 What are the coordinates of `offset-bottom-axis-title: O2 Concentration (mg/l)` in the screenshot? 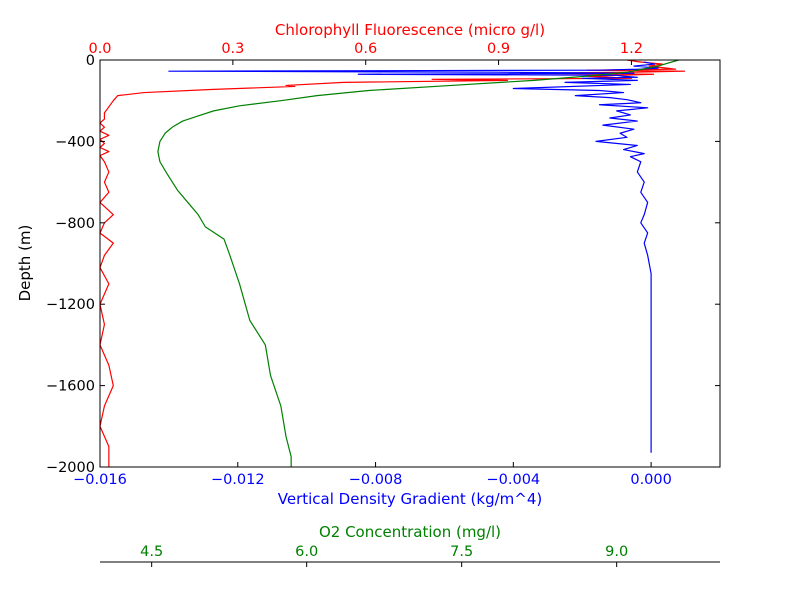 It's located at (410, 532).